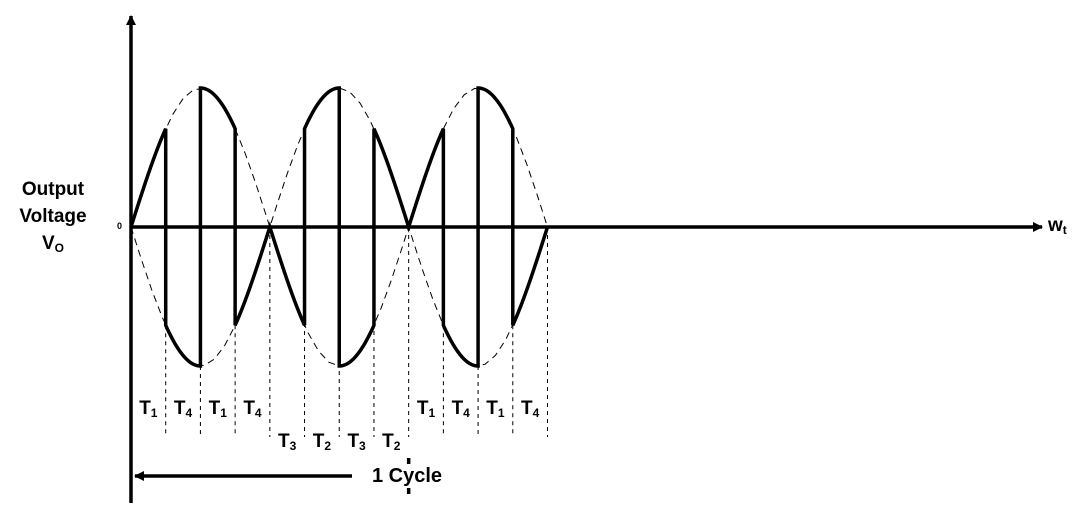 The width and height of the screenshot is (1086, 513). Describe the element at coordinates (1057, 226) in the screenshot. I see `x-axis-label: wt` at that location.